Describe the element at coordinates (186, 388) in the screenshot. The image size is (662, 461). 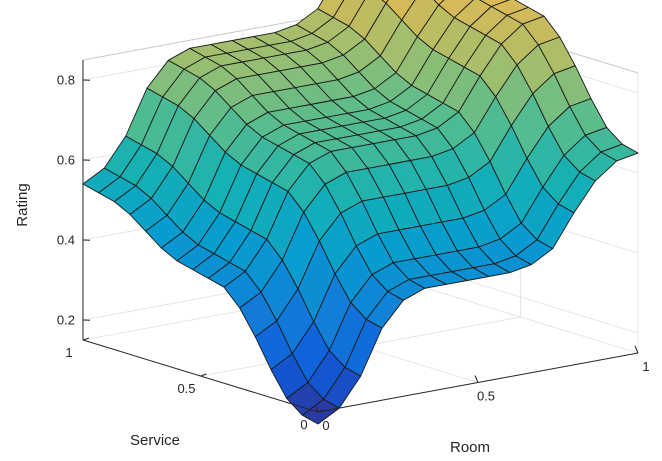
I see `y-tick-label: 0.5` at that location.